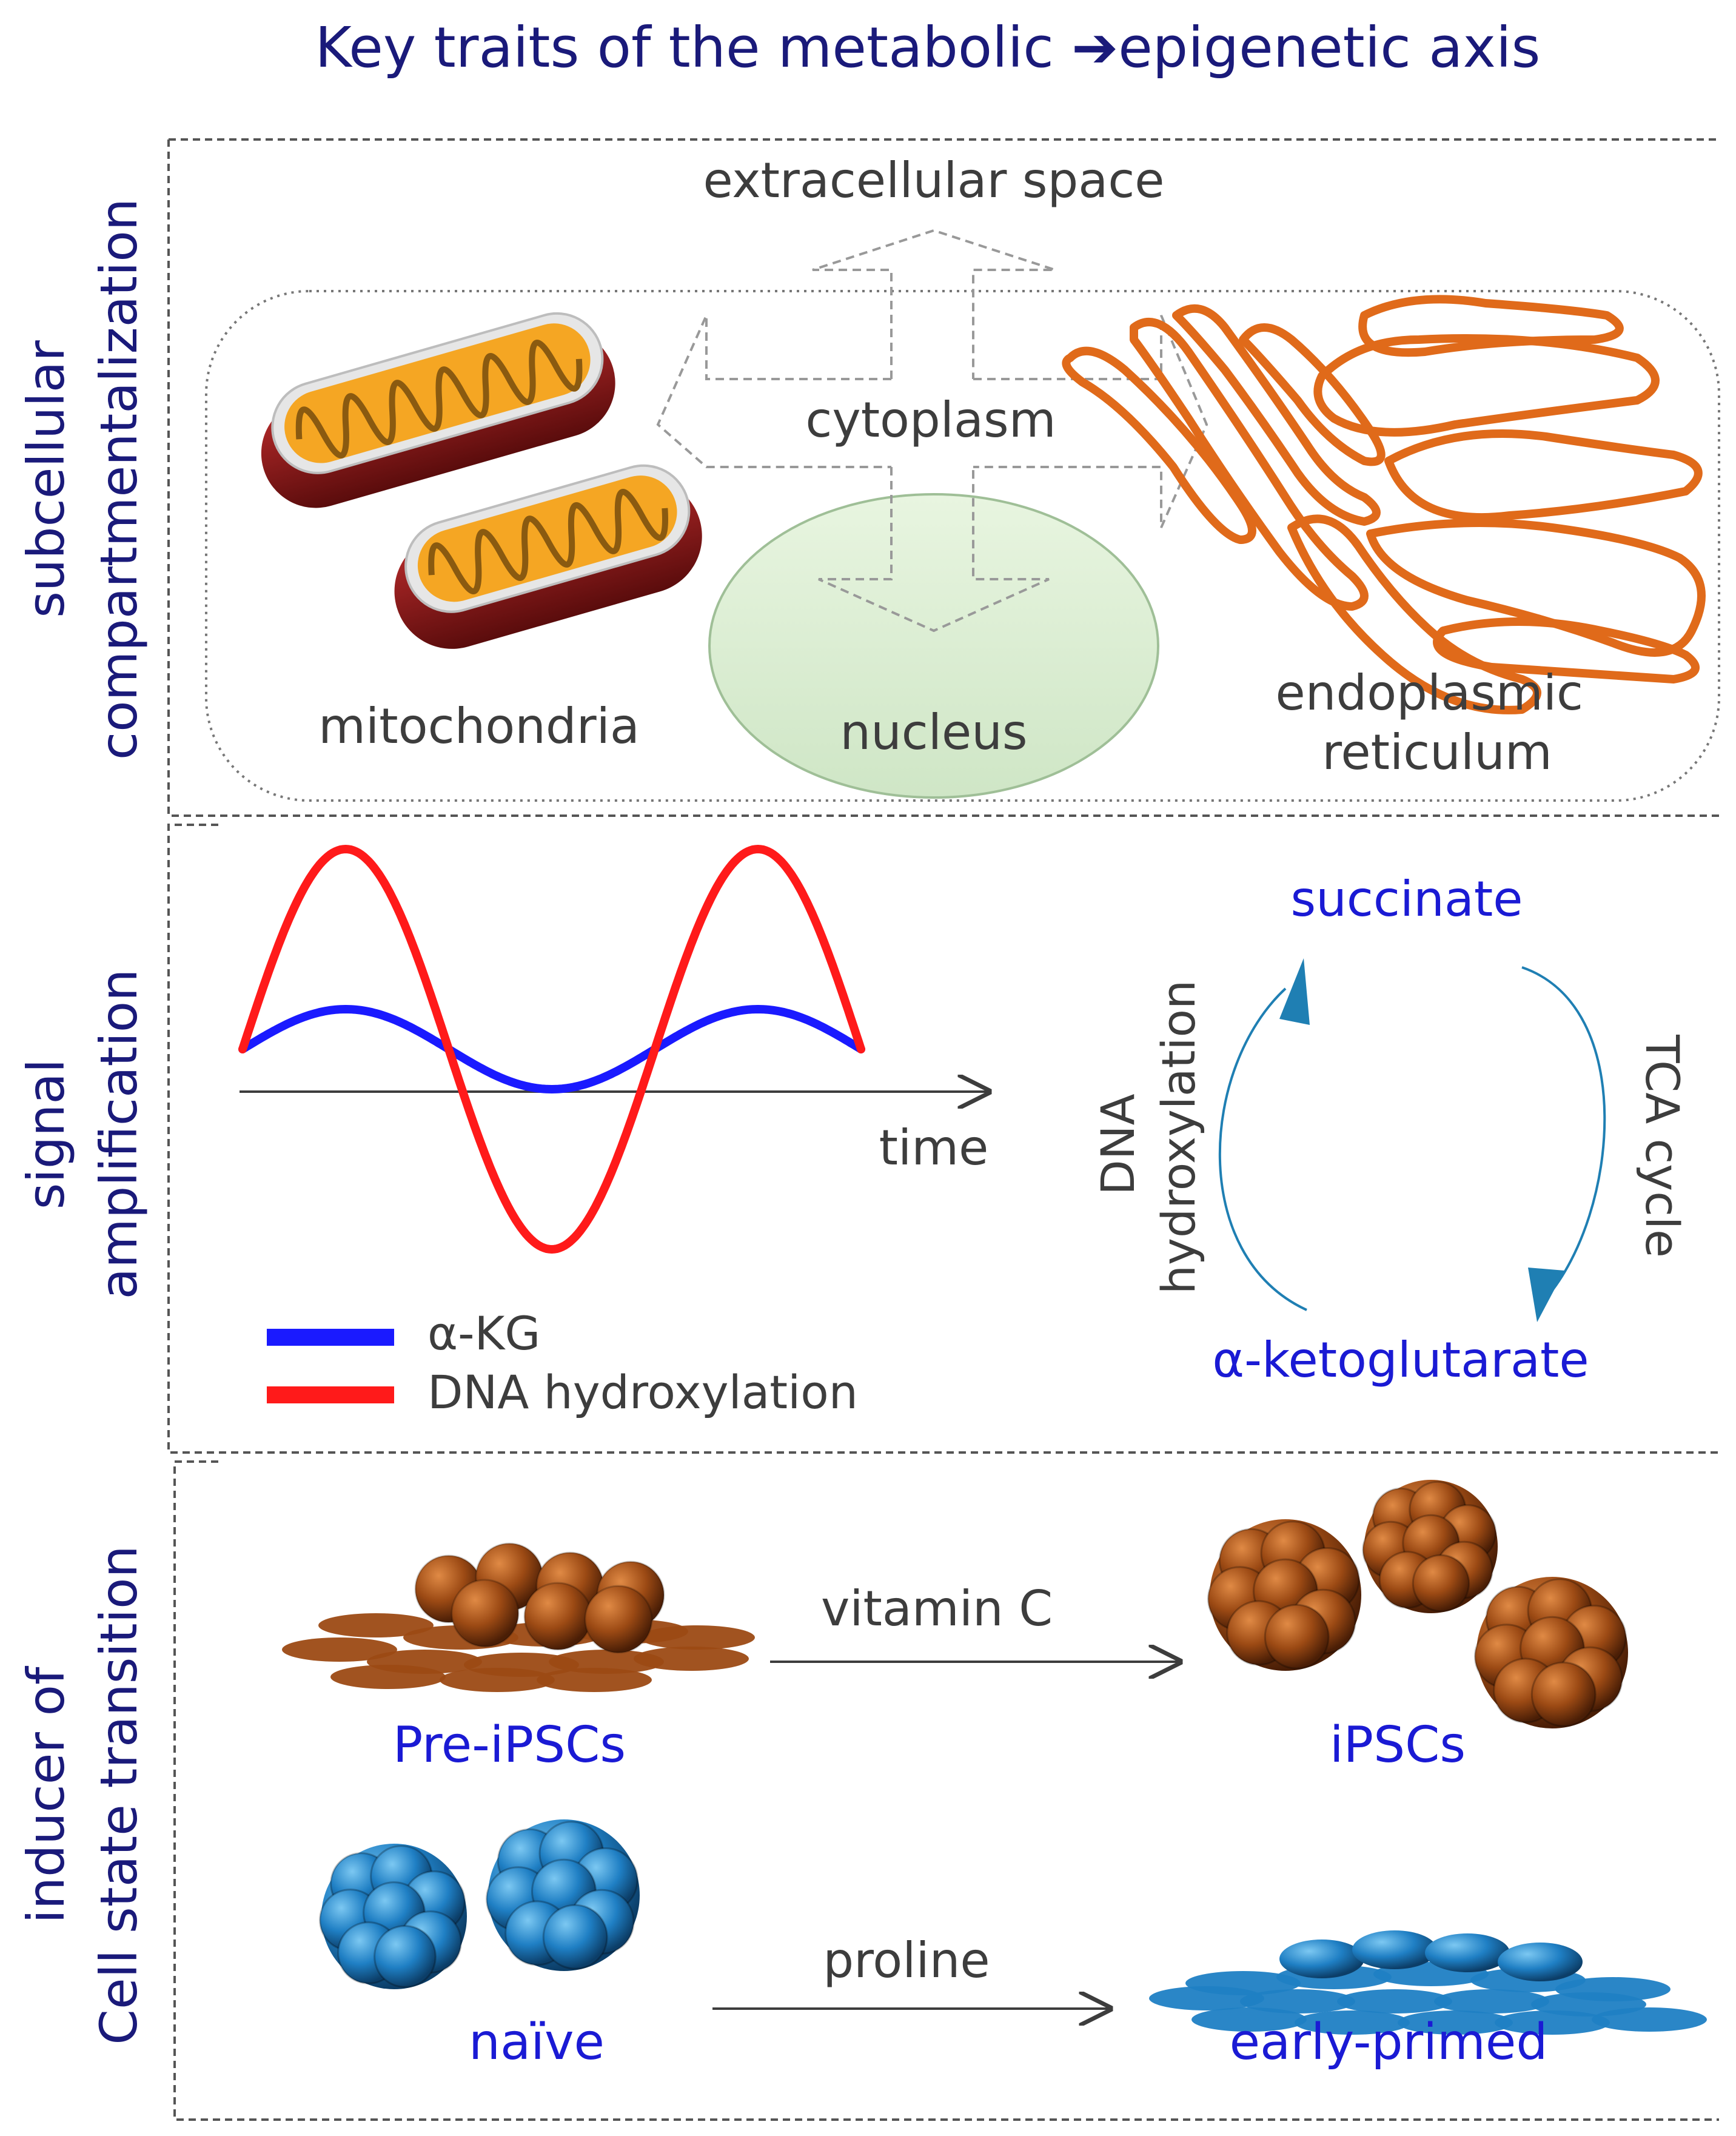  What do you see at coordinates (694, 48) in the screenshot?
I see `title-prefix: Key traits of the metabolic` at bounding box center [694, 48].